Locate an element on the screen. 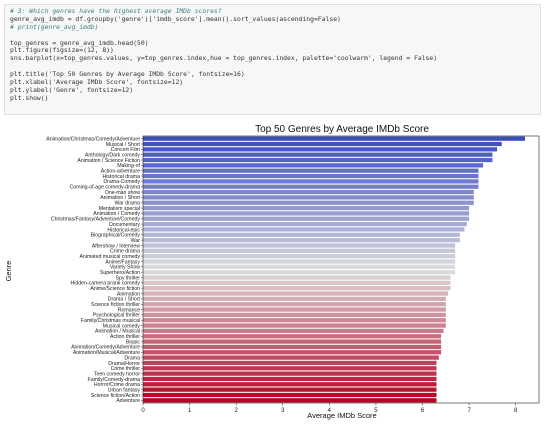 This screenshot has width=545, height=424. code-line: plt.show() is located at coordinates (272, 99).